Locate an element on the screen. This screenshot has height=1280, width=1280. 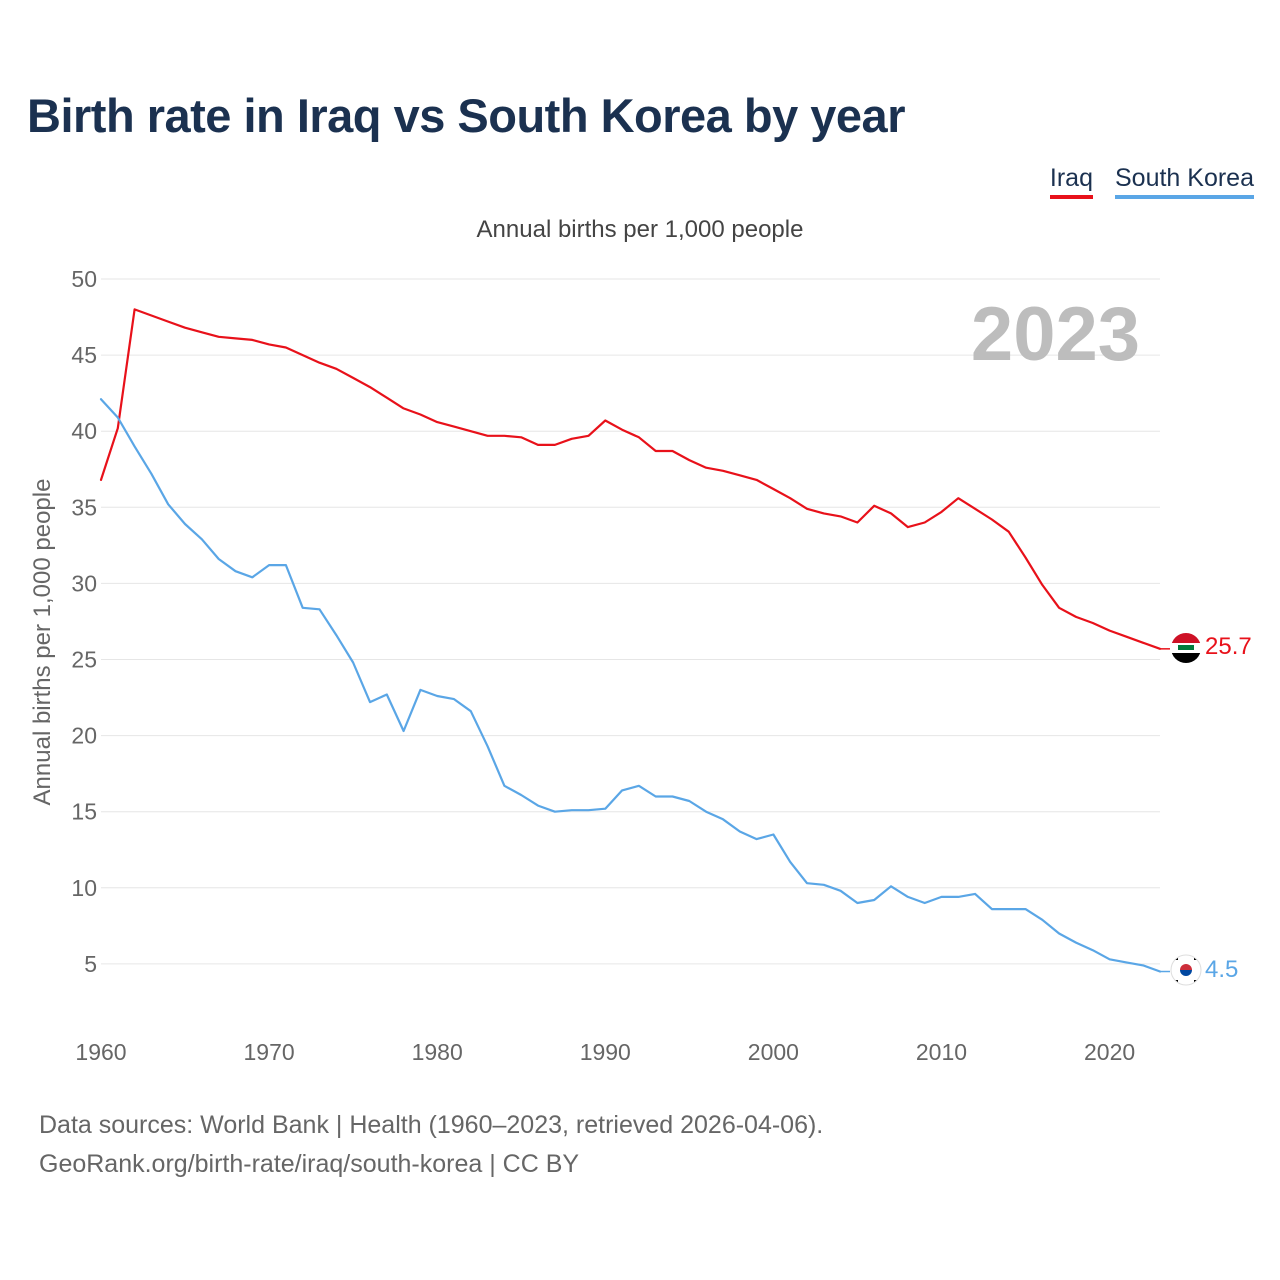
end-label-iraq: 25.7 is located at coordinates (1228, 646).